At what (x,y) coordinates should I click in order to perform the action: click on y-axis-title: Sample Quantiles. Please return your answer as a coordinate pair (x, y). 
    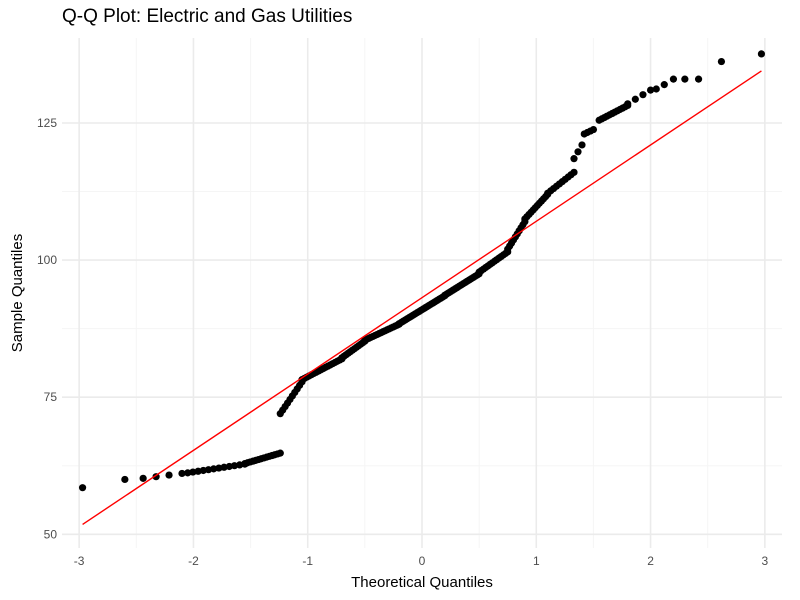
    Looking at the image, I should click on (17, 293).